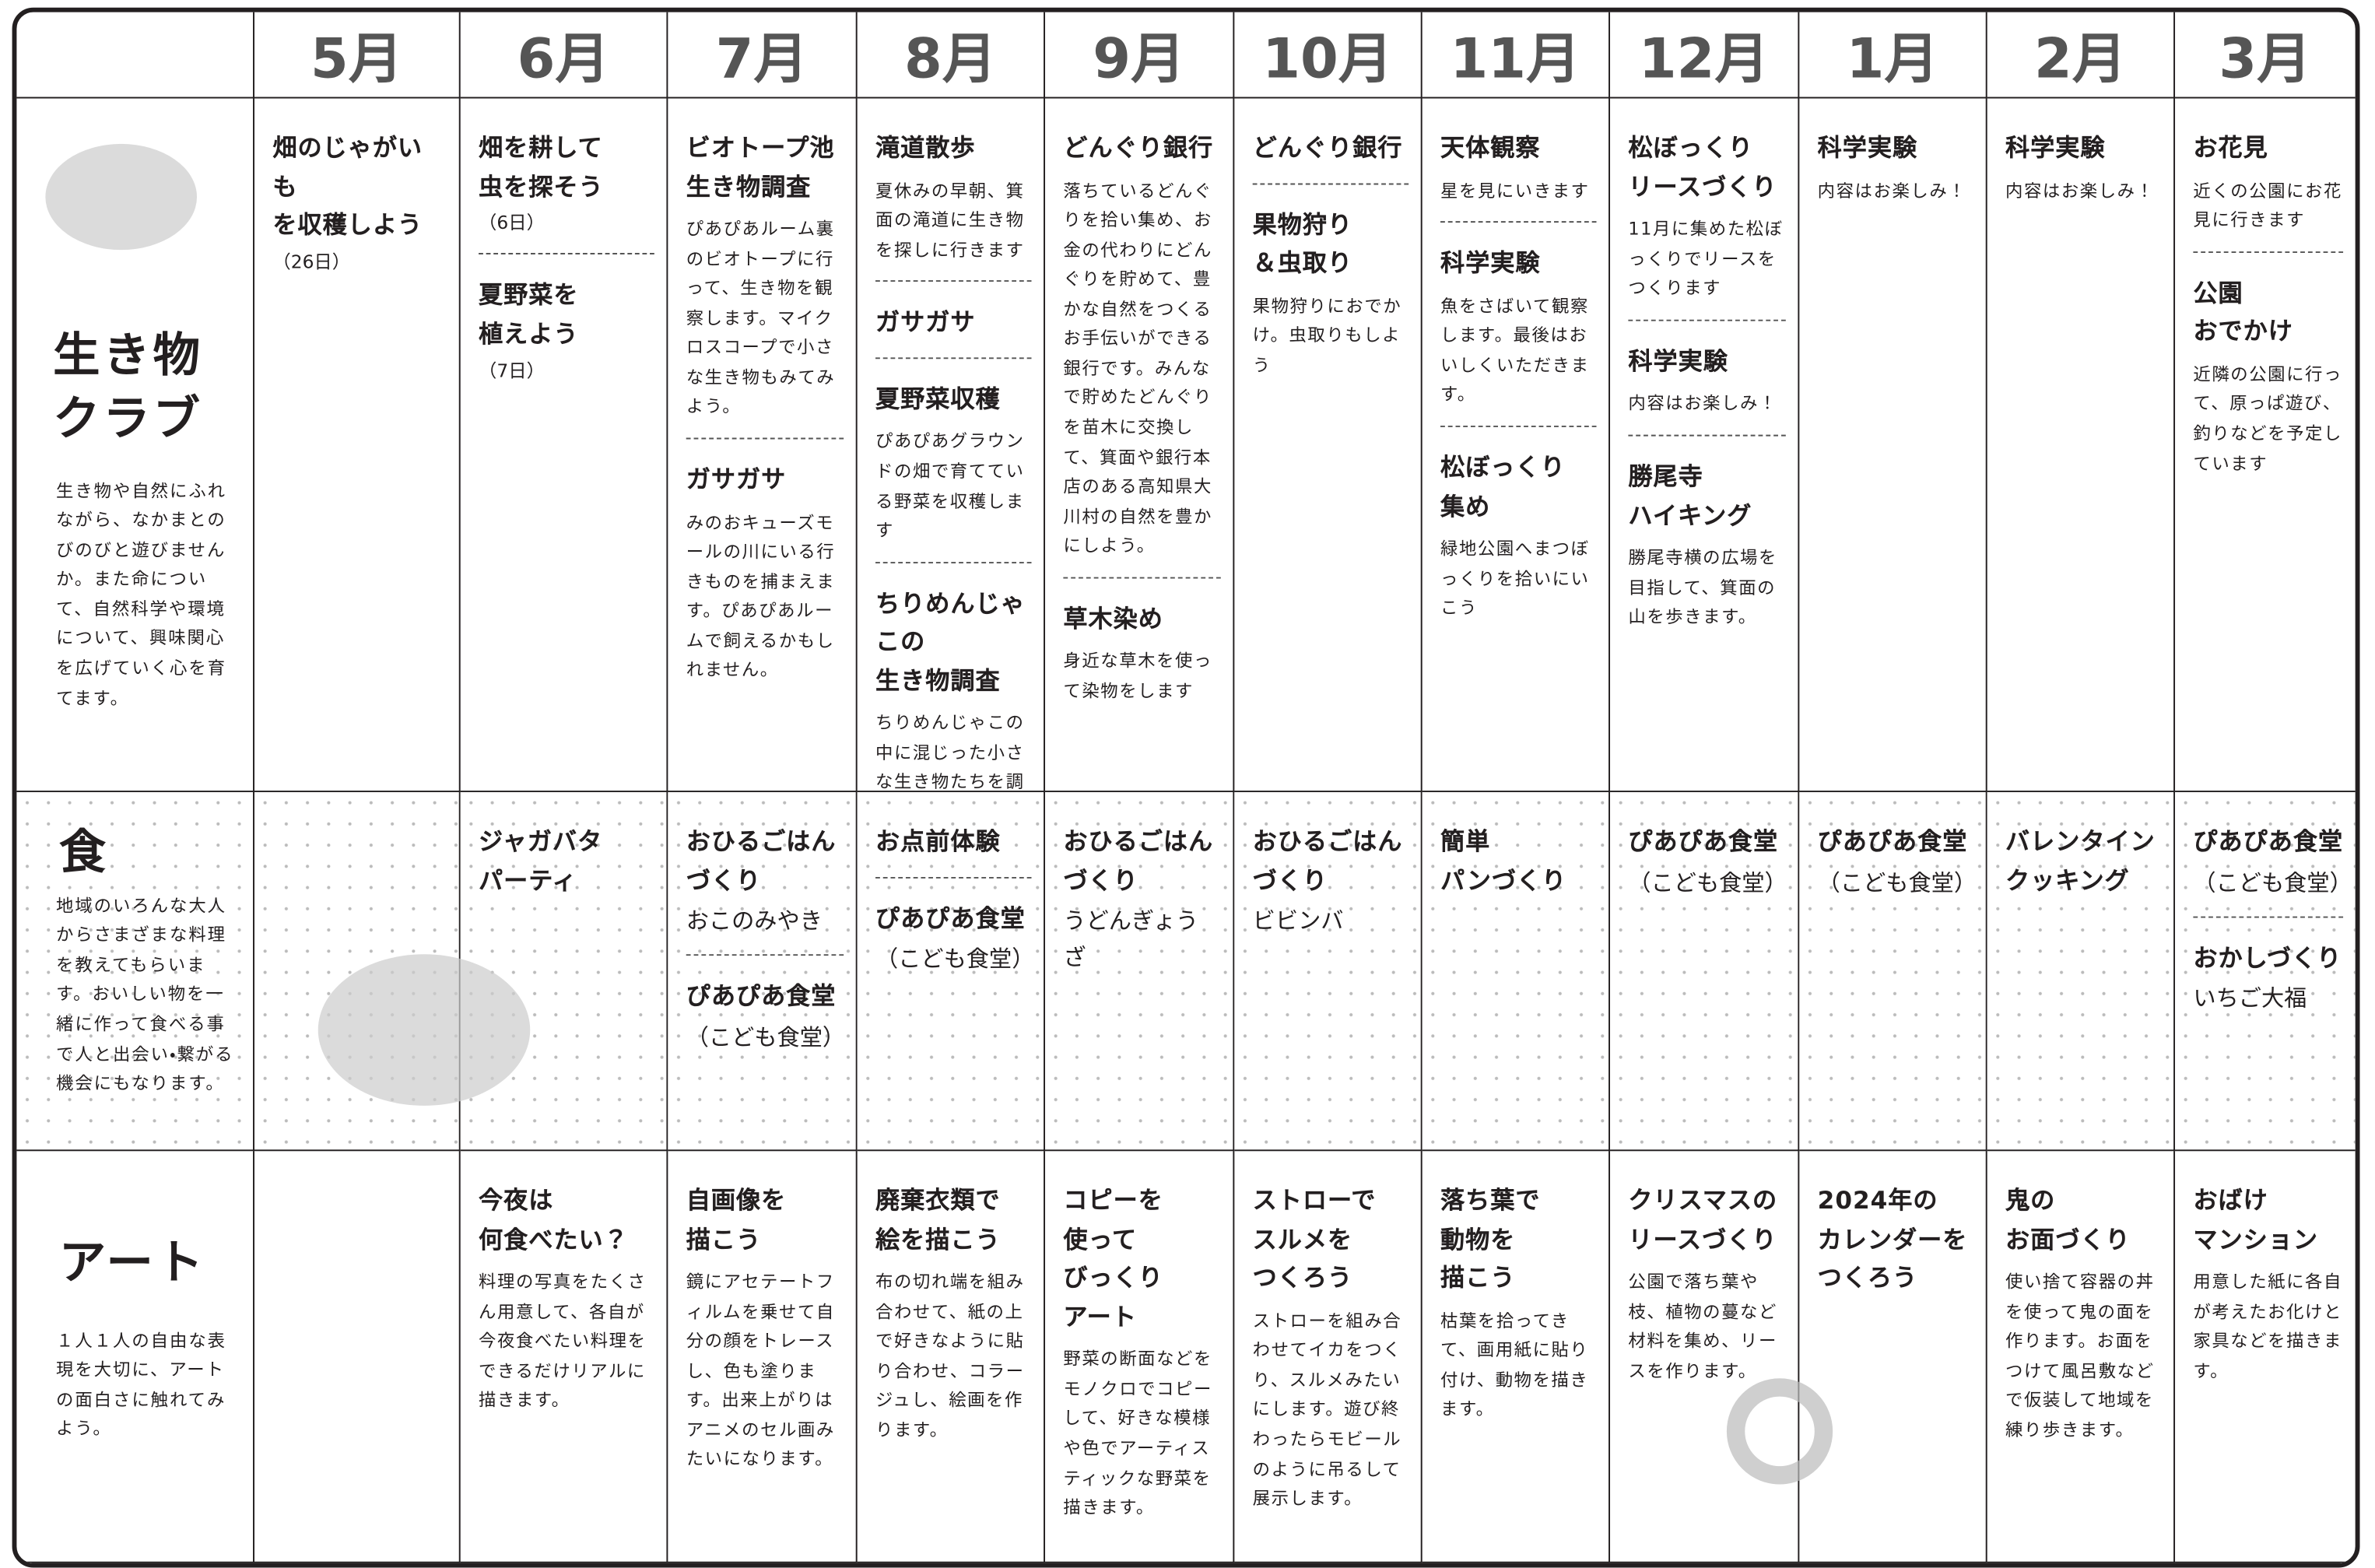 The width and height of the screenshot is (2375, 1568). I want to click on activity-title: 廃棄衣類で 絵を描こう, so click(953, 1220).